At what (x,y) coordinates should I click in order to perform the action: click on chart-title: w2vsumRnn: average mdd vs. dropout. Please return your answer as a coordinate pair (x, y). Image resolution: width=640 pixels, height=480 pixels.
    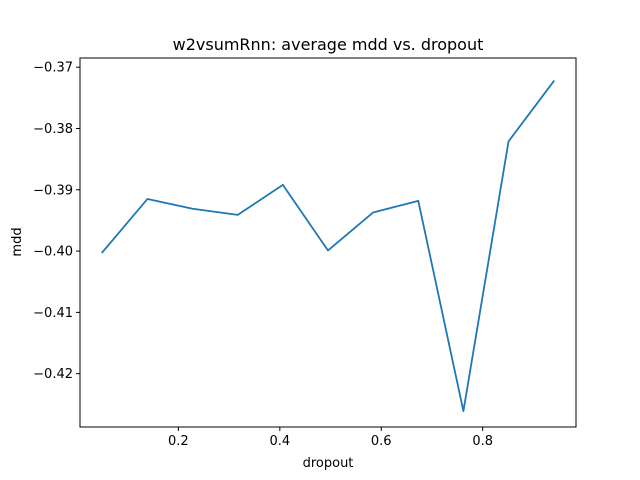
    Looking at the image, I should click on (328, 44).